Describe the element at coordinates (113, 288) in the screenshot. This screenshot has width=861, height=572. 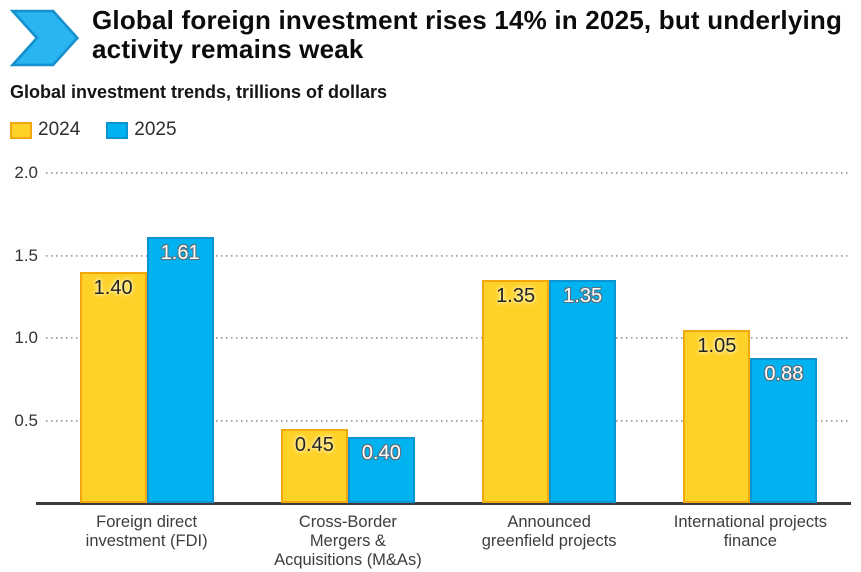
I see `bar-value-label: 1.40` at that location.